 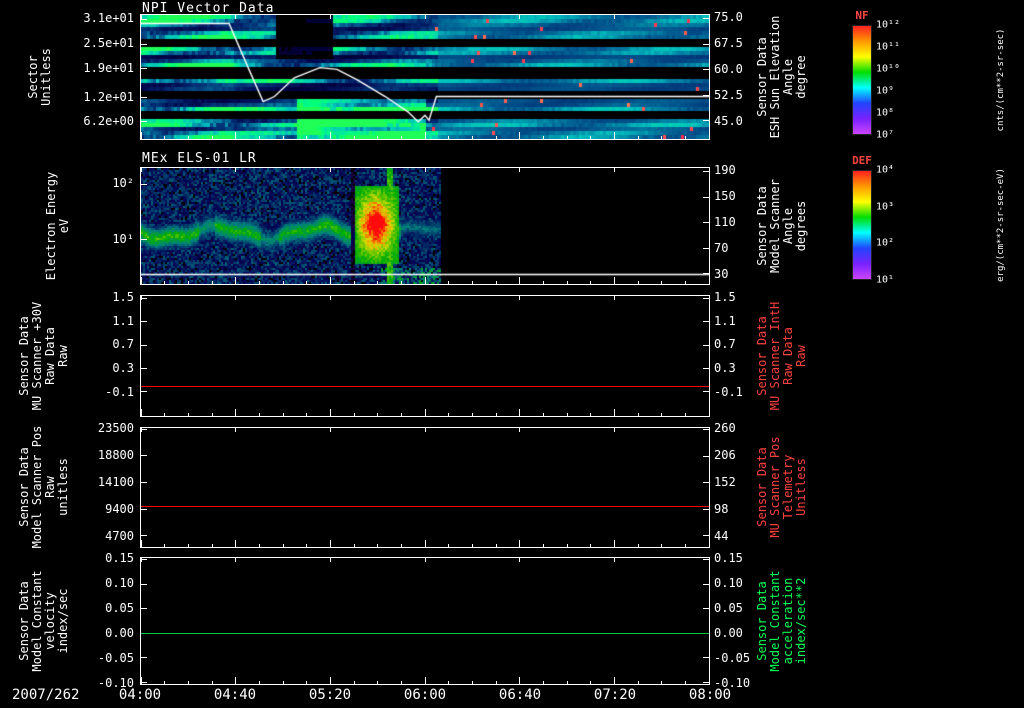 I want to click on colorbar-tick-label: 10⁷, so click(x=885, y=135).